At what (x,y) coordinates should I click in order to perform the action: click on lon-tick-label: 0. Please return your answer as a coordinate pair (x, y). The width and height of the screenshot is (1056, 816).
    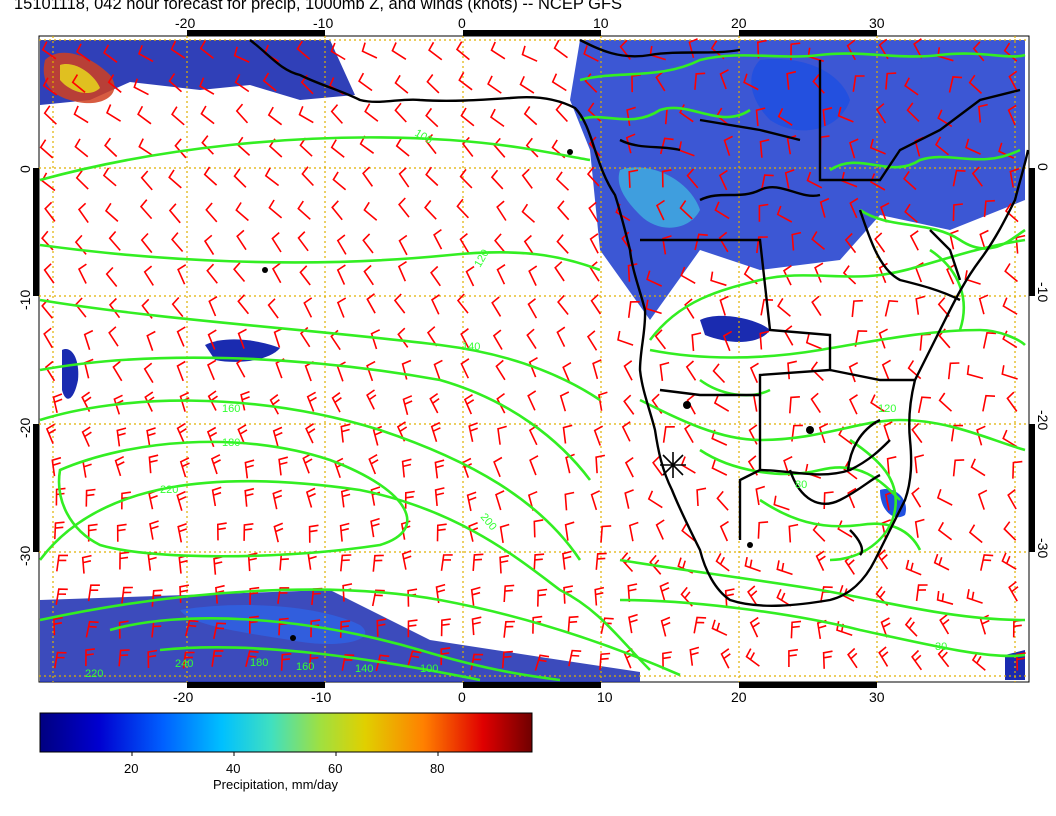
    Looking at the image, I should click on (462, 23).